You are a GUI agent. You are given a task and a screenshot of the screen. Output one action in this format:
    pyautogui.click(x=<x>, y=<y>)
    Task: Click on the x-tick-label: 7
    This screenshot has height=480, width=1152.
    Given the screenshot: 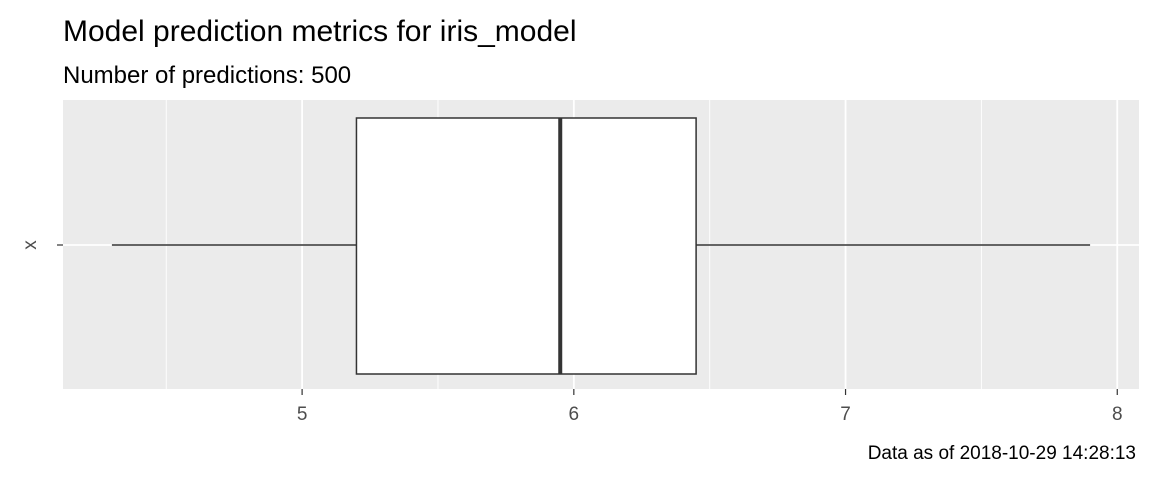 What is the action you would take?
    pyautogui.click(x=845, y=414)
    